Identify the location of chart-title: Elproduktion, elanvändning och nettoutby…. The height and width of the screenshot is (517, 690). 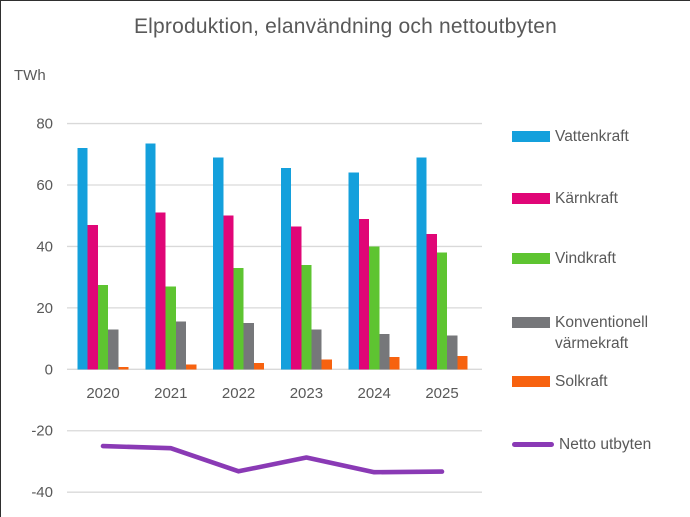
(345, 26).